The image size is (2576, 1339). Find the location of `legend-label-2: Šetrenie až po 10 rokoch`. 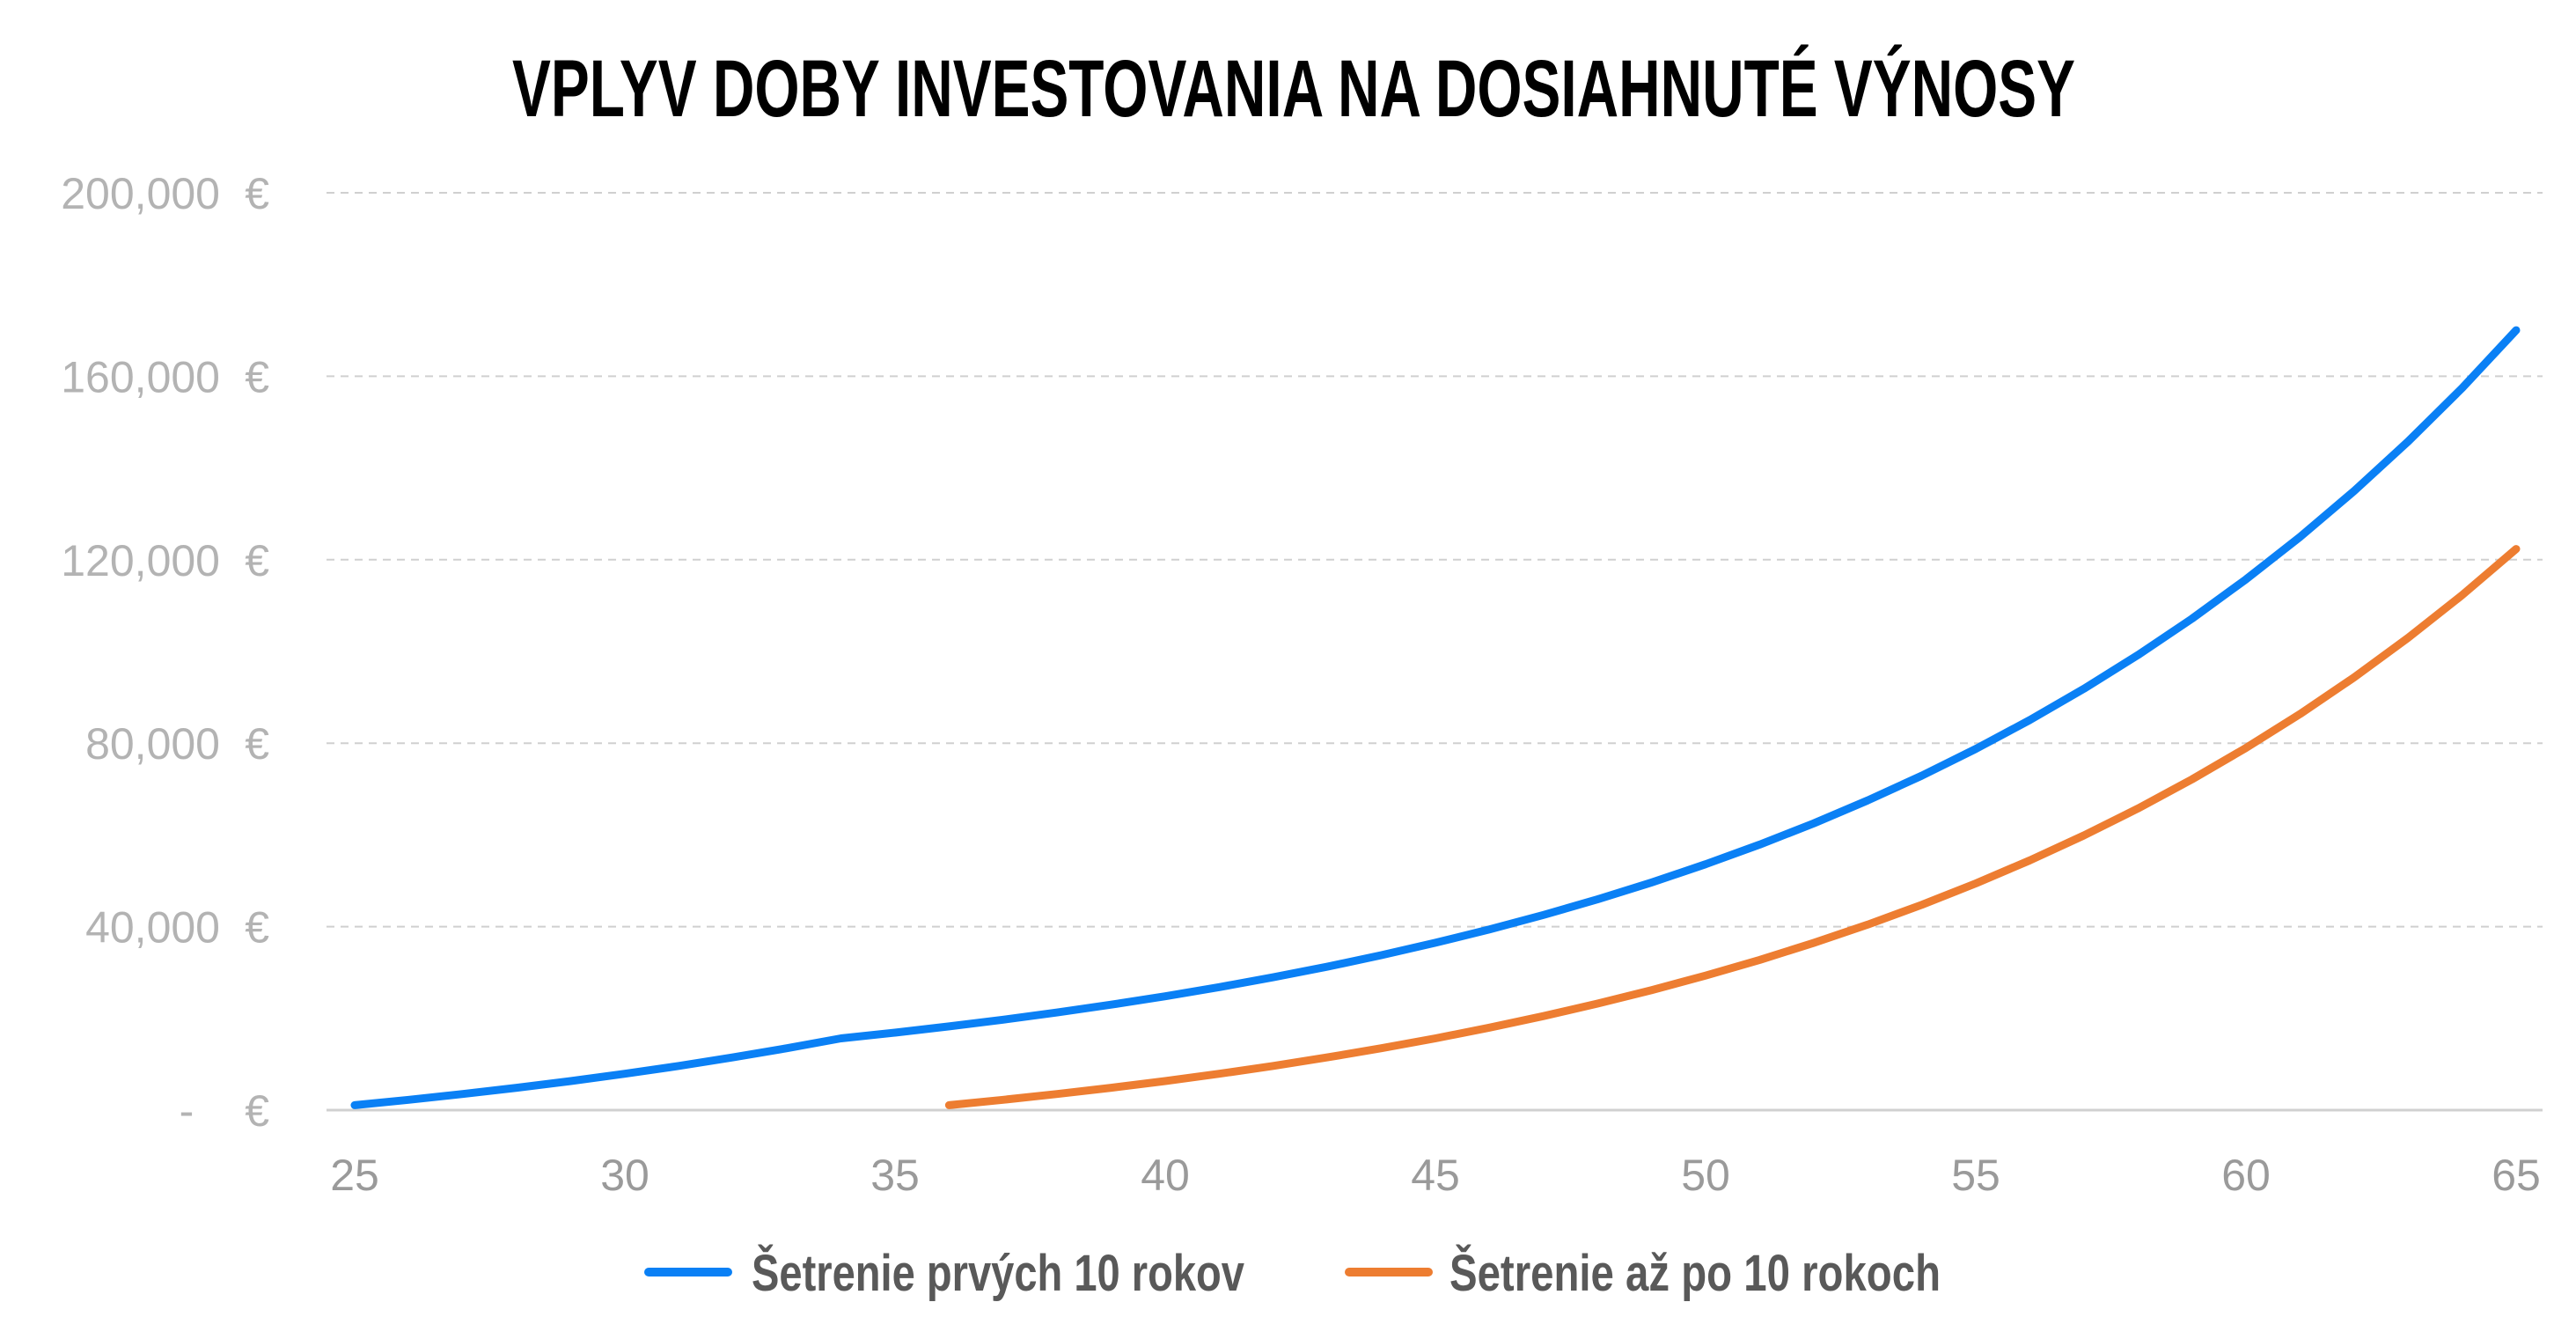

legend-label-2: Šetrenie až po 10 rokoch is located at coordinates (1695, 1273).